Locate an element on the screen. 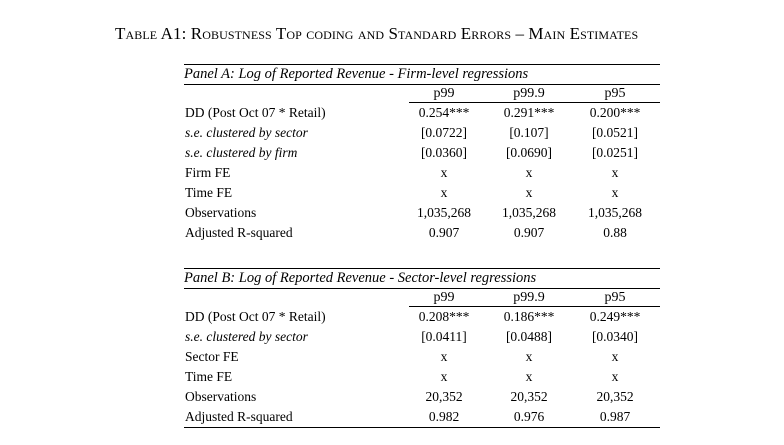  cell-value: [0.0722] is located at coordinates (444, 132).